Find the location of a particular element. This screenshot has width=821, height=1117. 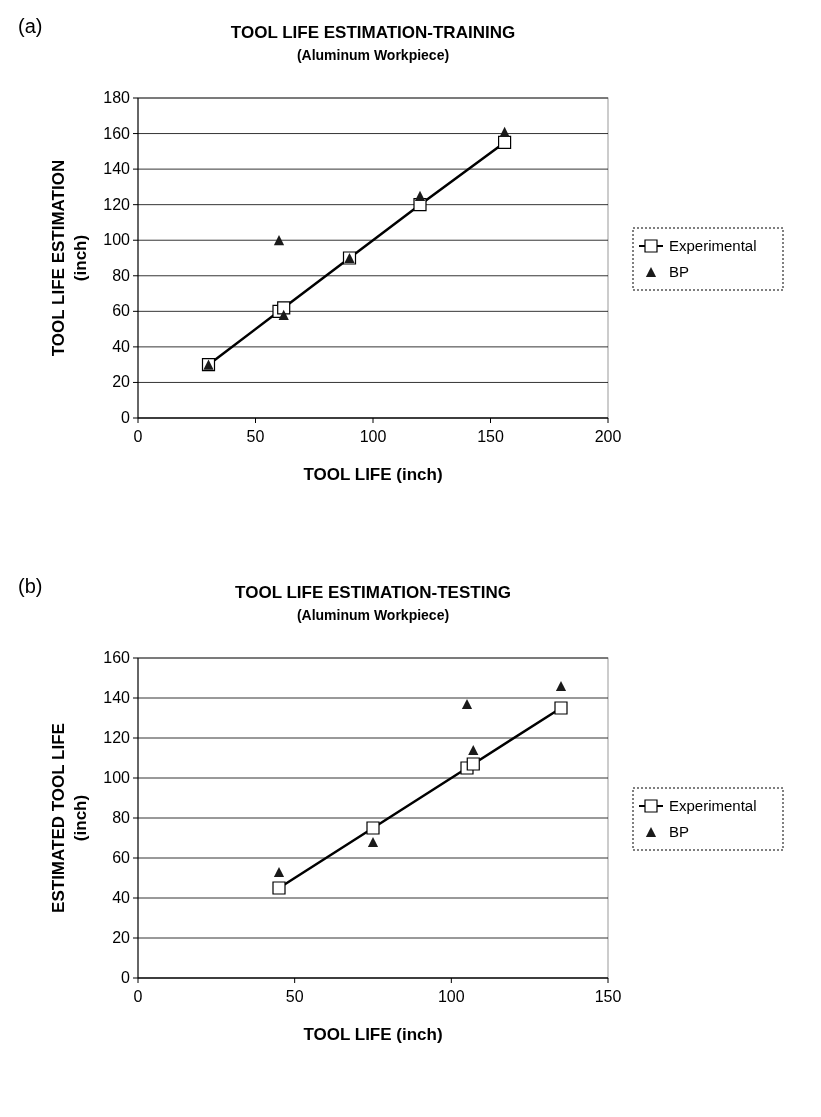

y-axis-title: ESTIMATED TOOL LIFE (inch) is located at coordinates (69, 818).